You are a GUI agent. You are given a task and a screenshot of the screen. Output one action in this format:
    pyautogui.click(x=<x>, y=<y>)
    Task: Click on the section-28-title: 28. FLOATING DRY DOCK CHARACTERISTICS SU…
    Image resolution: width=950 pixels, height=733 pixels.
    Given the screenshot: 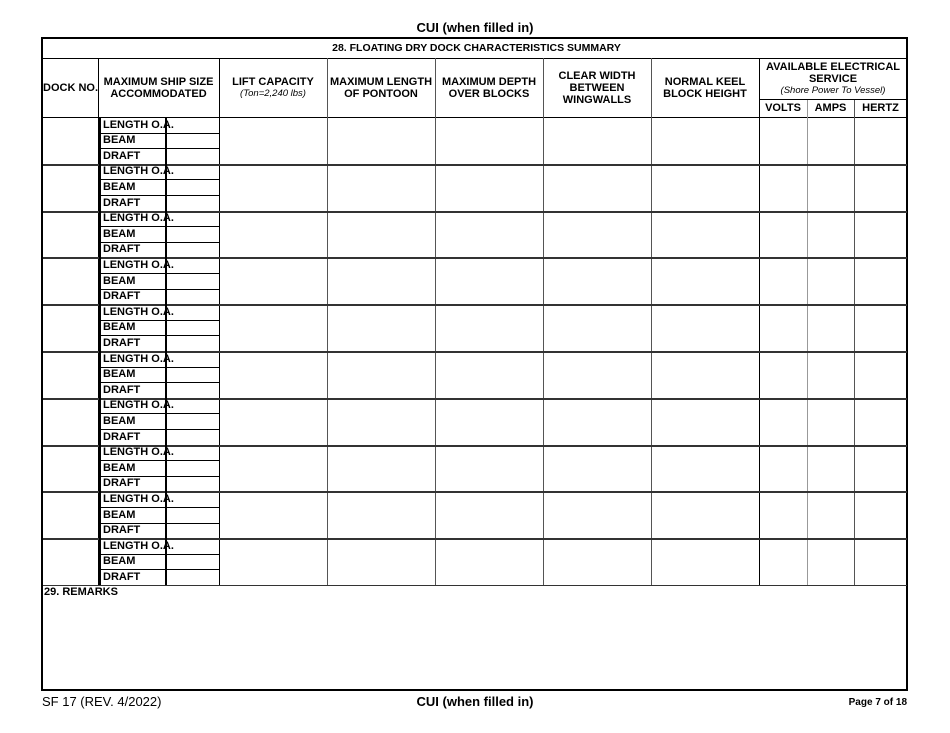 What is the action you would take?
    pyautogui.click(x=476, y=48)
    